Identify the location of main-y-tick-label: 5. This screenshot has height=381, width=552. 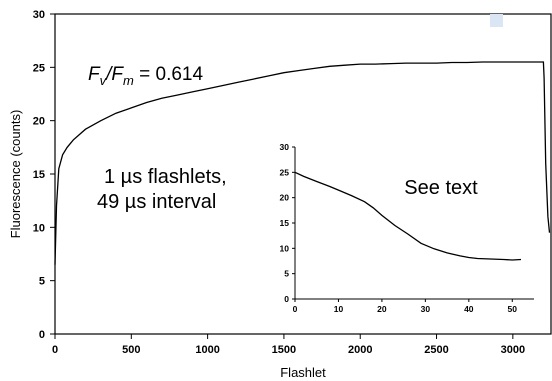
(42, 282).